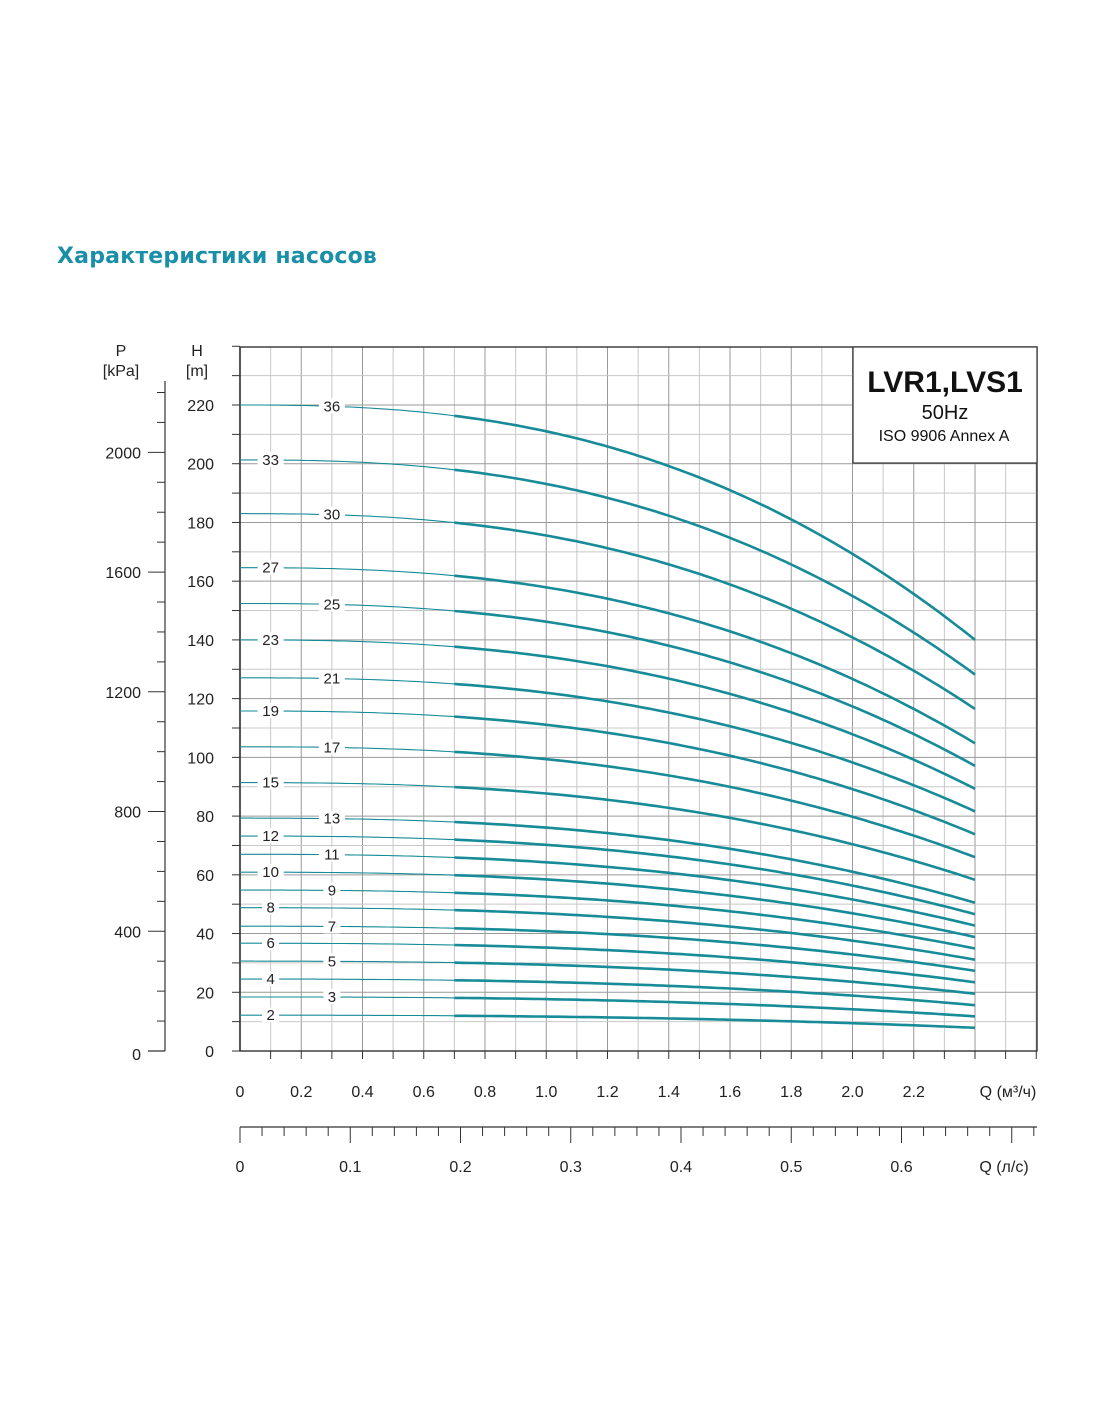 The image size is (1100, 1422). What do you see at coordinates (332, 855) in the screenshot?
I see `curve-label-11: 11` at bounding box center [332, 855].